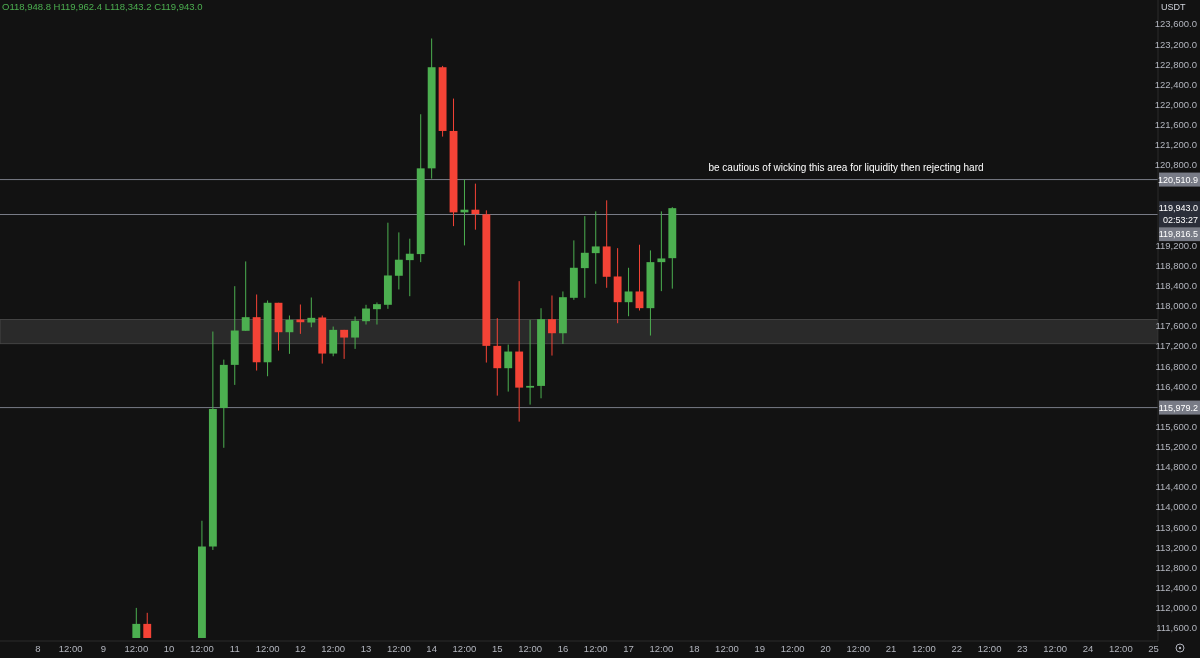 The height and width of the screenshot is (658, 1200). I want to click on y-tick-label: 115,600.0, so click(1176, 426).